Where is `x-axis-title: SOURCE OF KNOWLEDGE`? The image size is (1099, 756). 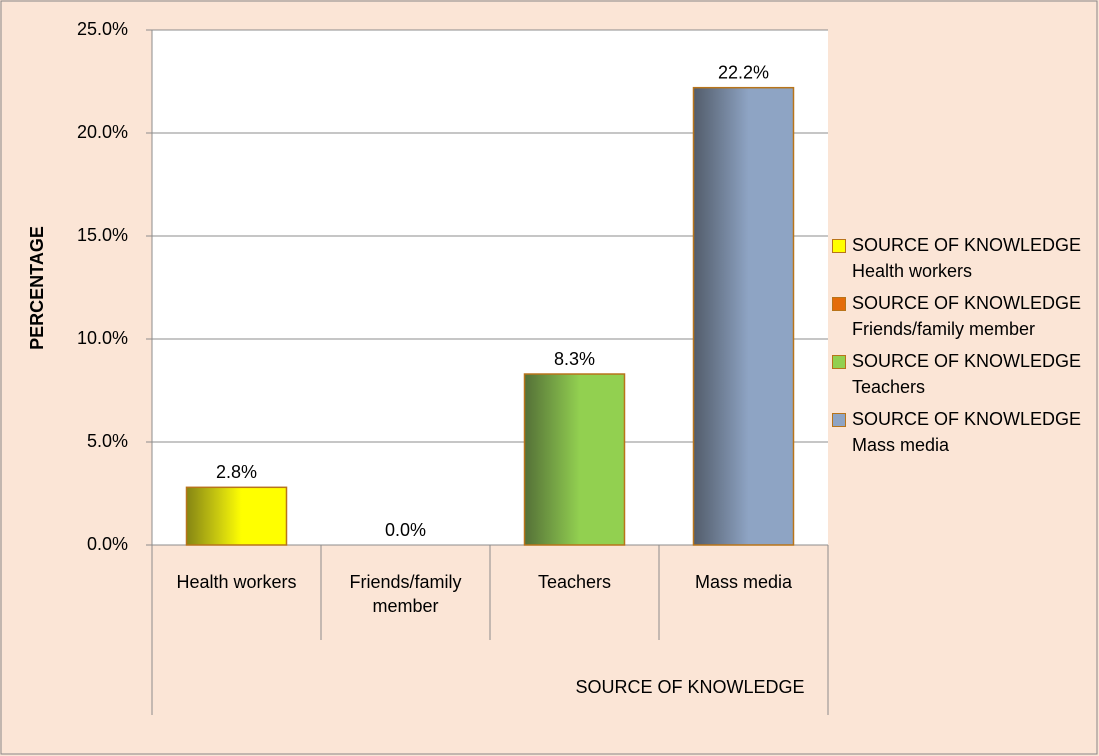 x-axis-title: SOURCE OF KNOWLEDGE is located at coordinates (689, 687).